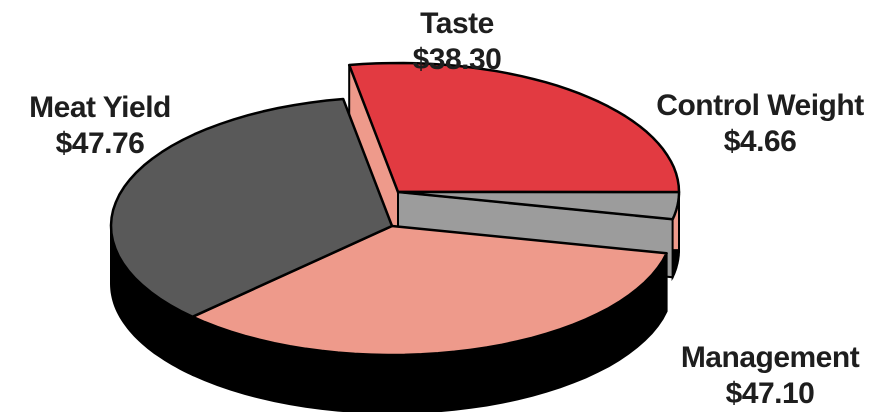 This screenshot has height=412, width=887. Describe the element at coordinates (768, 376) in the screenshot. I see `slice-label-management: Management $47.10` at that location.